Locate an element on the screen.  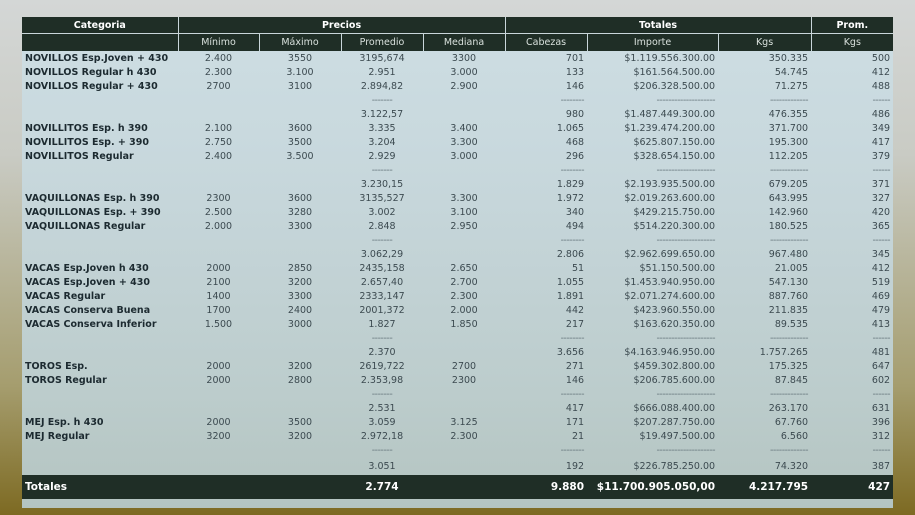
cell-maximo: 2800 is located at coordinates (300, 380).